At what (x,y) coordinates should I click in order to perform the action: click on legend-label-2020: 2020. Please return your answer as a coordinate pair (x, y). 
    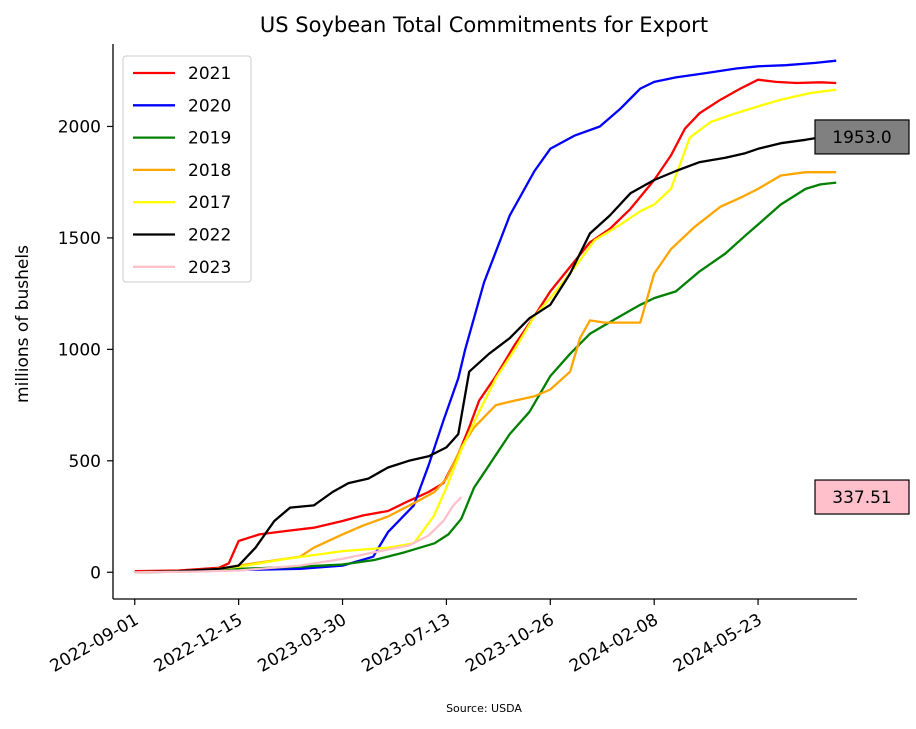
    Looking at the image, I should click on (209, 106).